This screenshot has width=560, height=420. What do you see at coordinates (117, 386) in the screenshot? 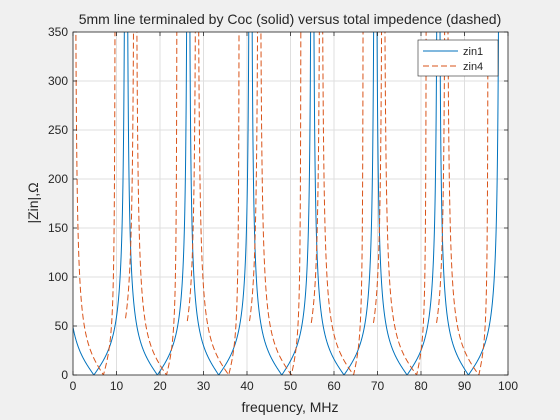
I see `x-tick-label: 10` at bounding box center [117, 386].